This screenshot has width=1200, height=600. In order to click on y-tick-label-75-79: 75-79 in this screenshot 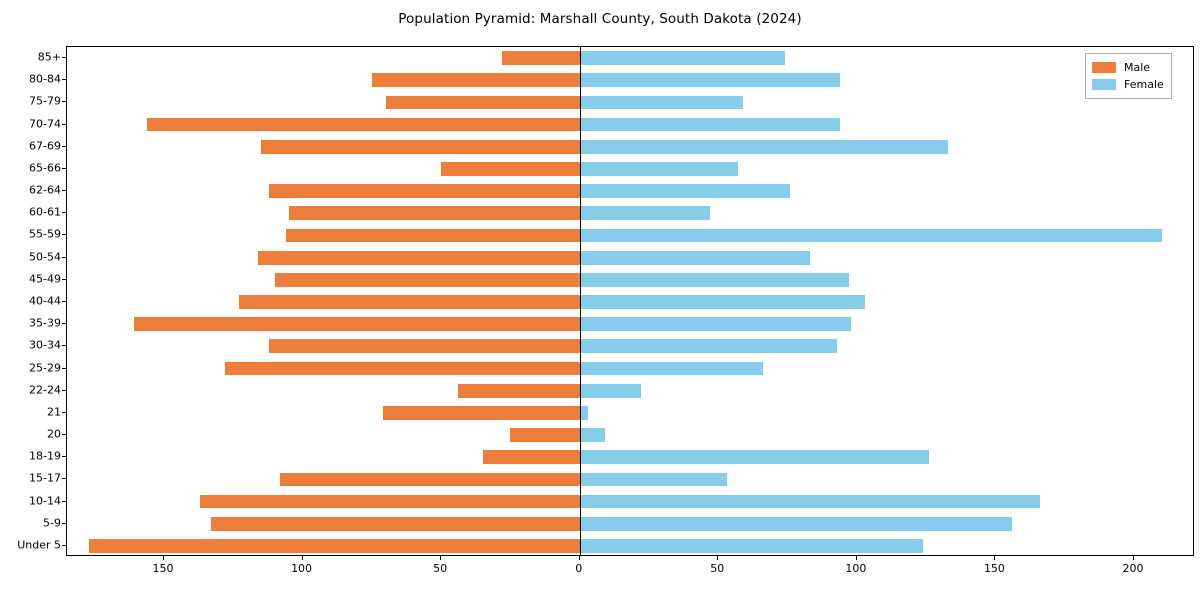, I will do `click(45, 101)`.